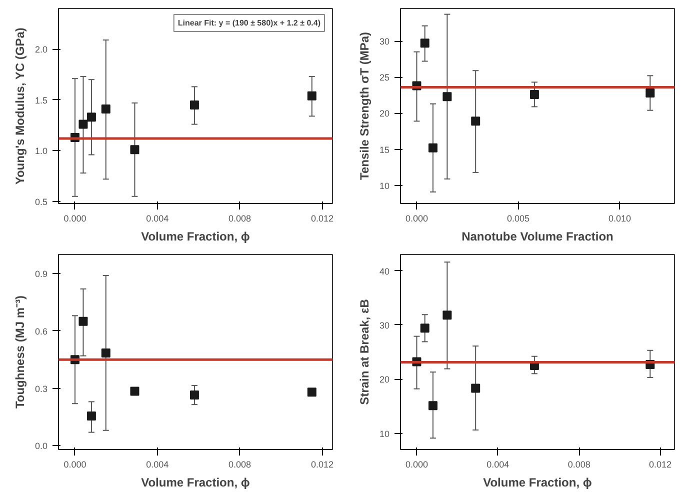  Describe the element at coordinates (41, 151) in the screenshot. I see `y-tick-label: 1.0` at that location.